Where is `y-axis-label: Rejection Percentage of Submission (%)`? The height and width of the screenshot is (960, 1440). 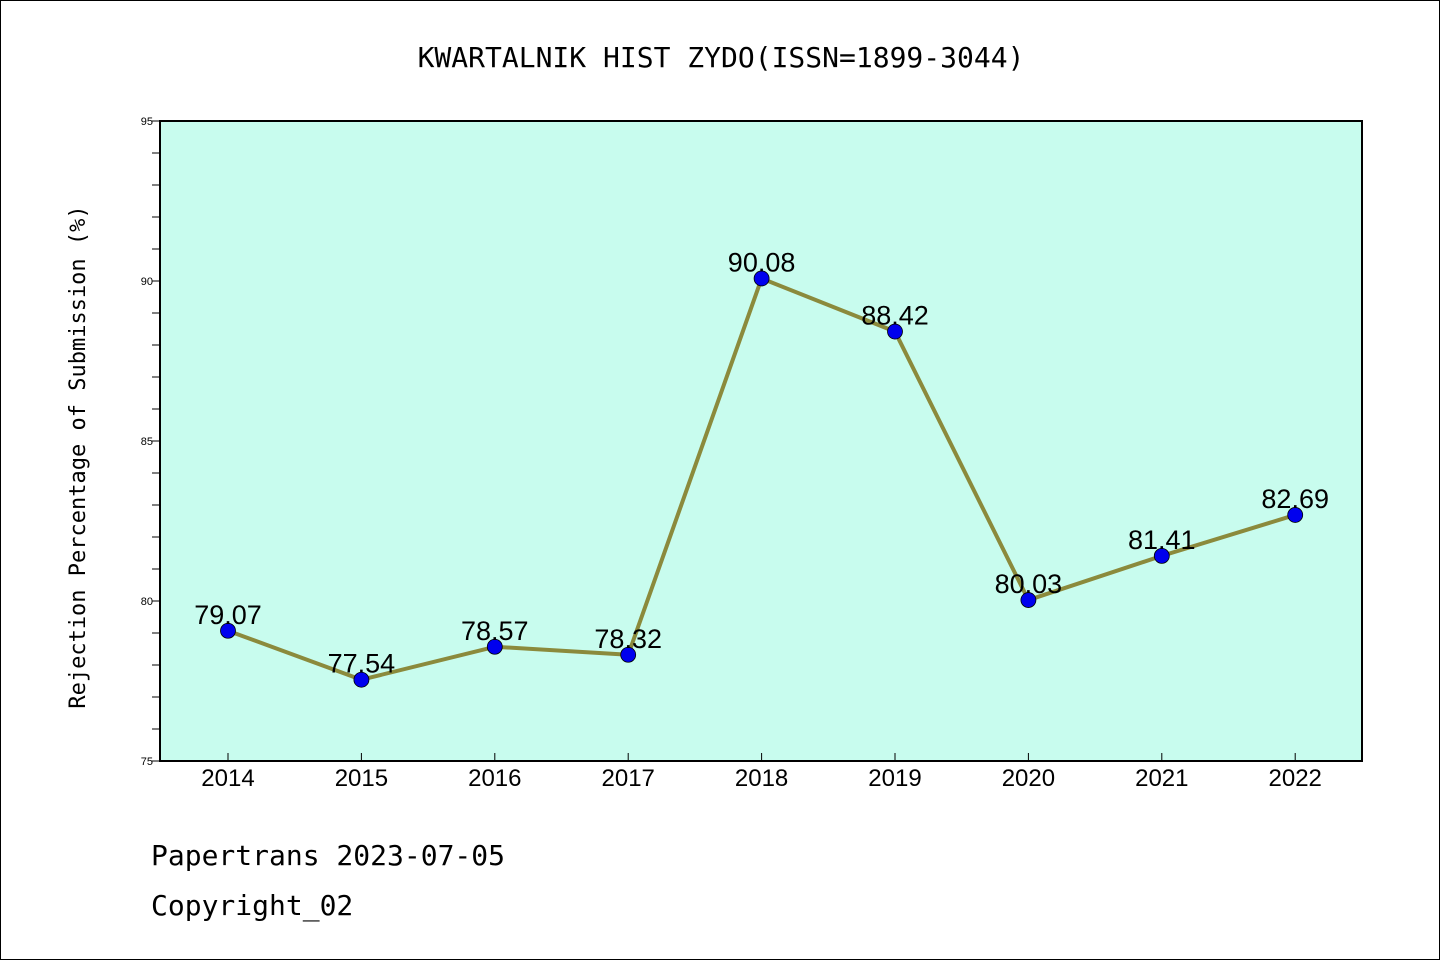 y-axis-label: Rejection Percentage of Submission (%) is located at coordinates (78, 456).